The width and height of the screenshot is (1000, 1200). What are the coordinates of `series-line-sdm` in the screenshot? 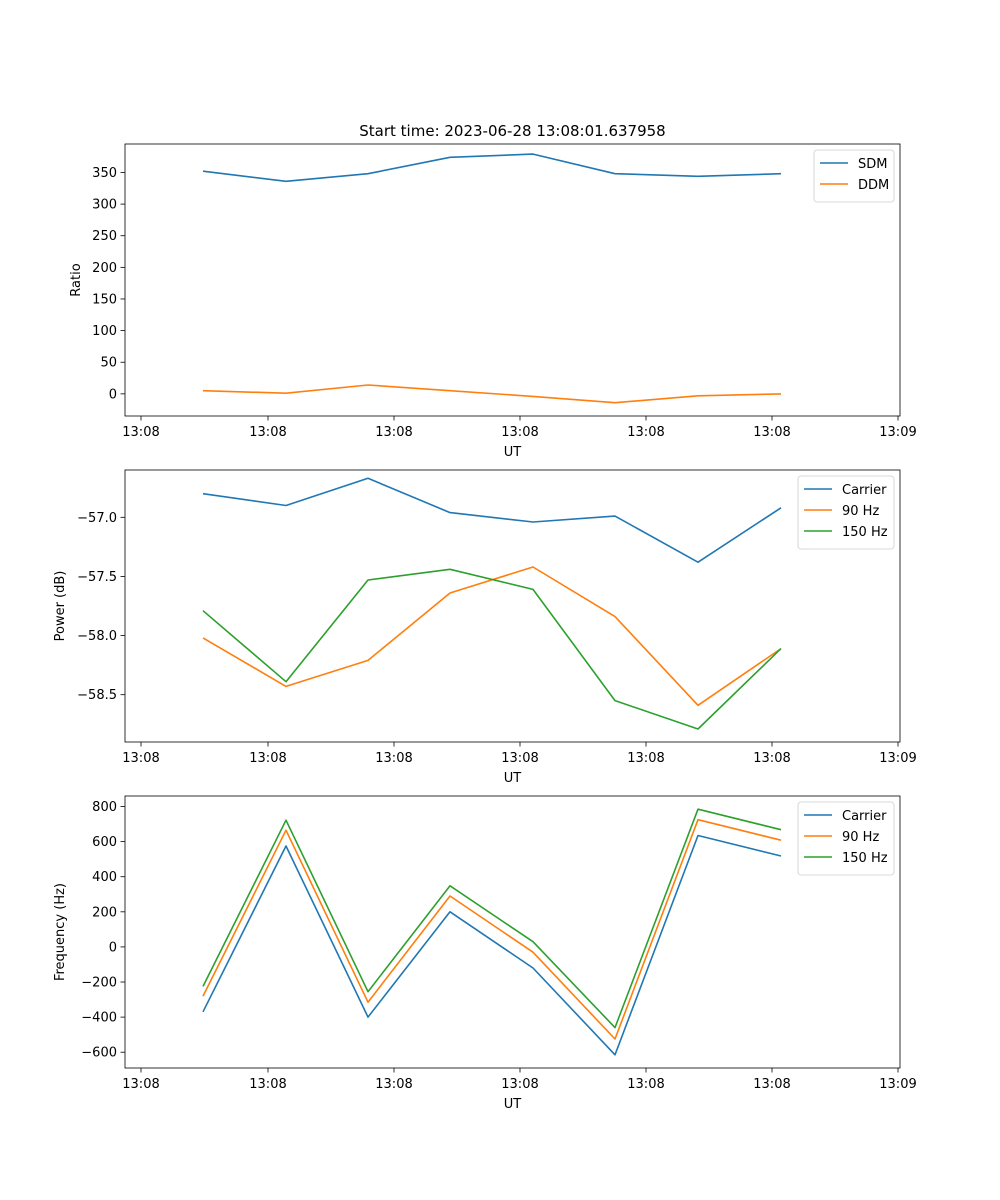 It's located at (492, 168).